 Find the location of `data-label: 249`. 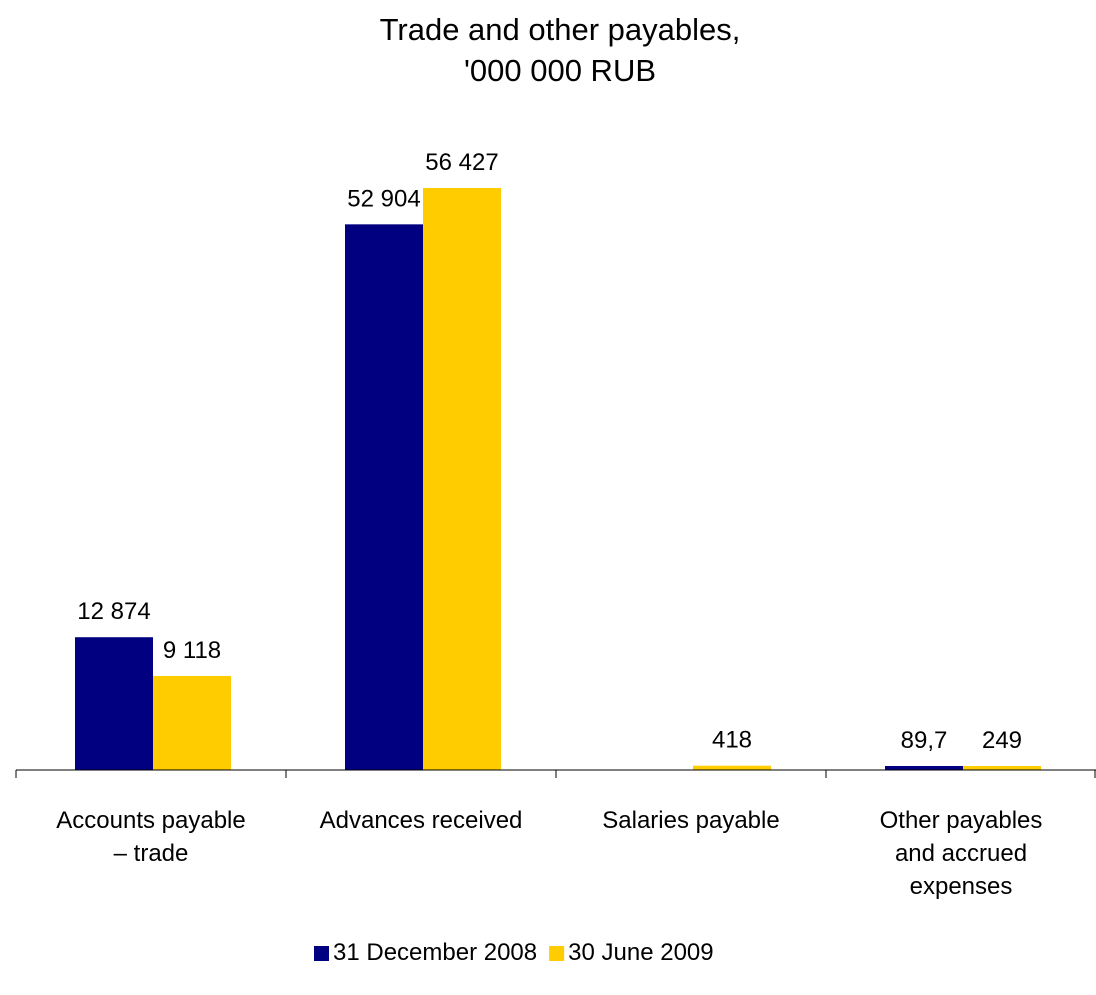

data-label: 249 is located at coordinates (1002, 740).